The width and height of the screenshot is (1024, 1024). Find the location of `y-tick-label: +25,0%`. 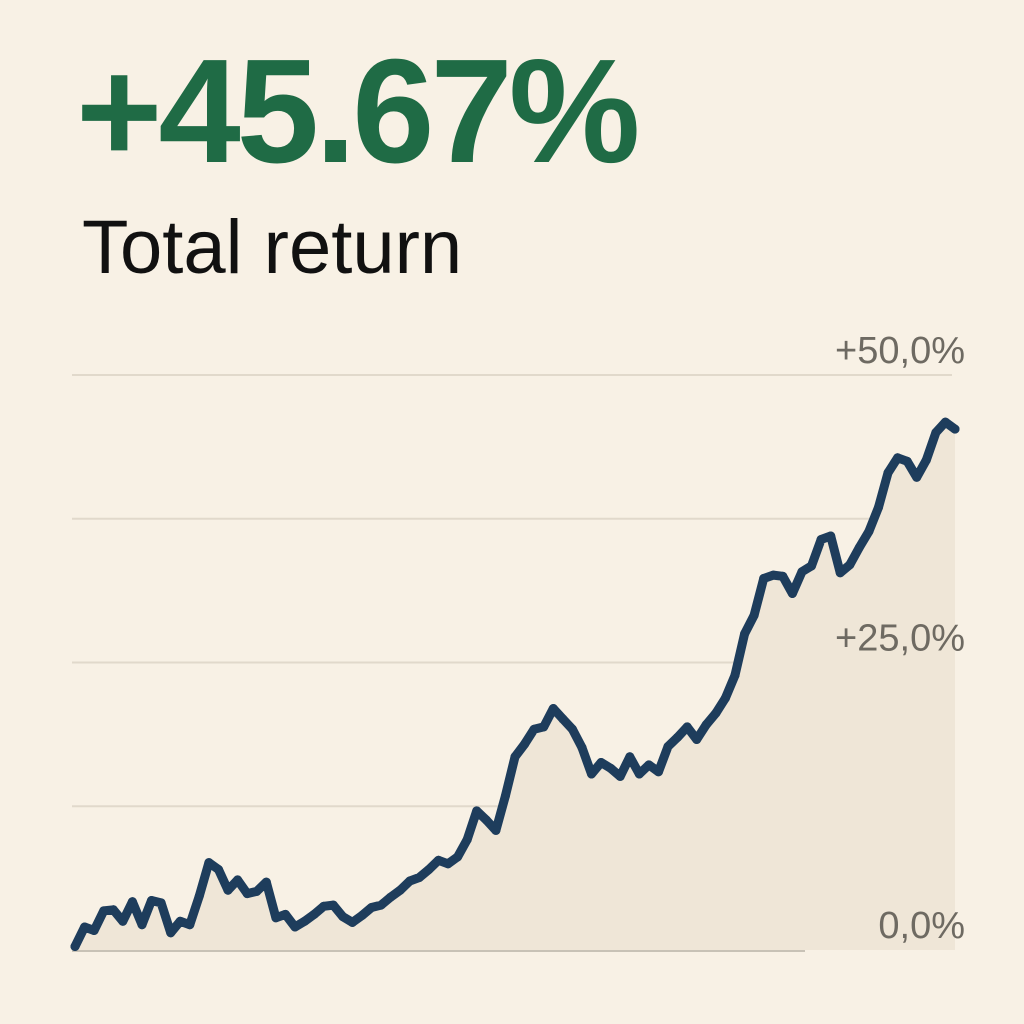

y-tick-label: +25,0% is located at coordinates (900, 639).